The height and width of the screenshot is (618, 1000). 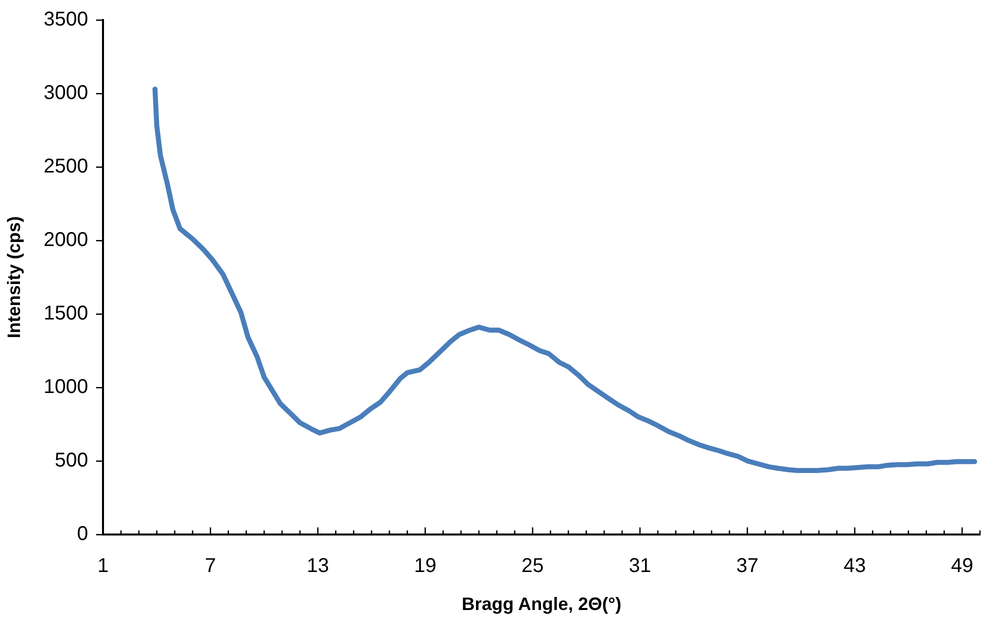 What do you see at coordinates (542, 604) in the screenshot?
I see `x-axis-title: Bragg Angle, 2Θ(°)` at bounding box center [542, 604].